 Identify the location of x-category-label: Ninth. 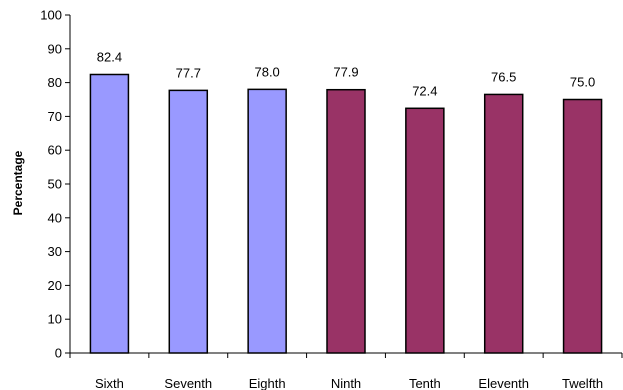
(346, 383).